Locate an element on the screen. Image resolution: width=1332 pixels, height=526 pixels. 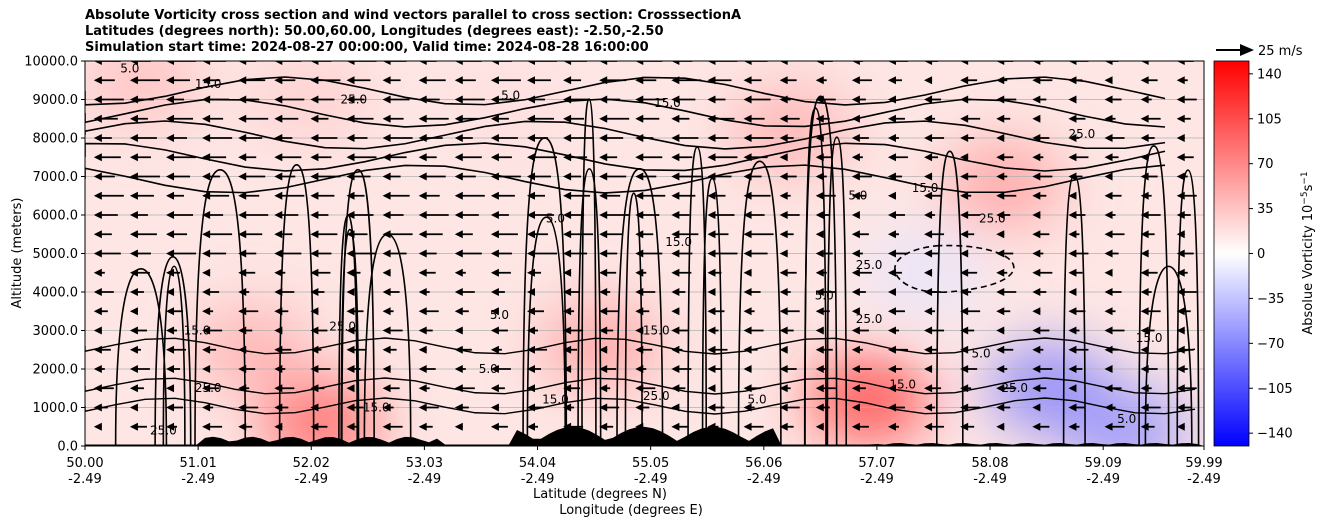
y-tick-label: 3000.0 is located at coordinates (56, 331).